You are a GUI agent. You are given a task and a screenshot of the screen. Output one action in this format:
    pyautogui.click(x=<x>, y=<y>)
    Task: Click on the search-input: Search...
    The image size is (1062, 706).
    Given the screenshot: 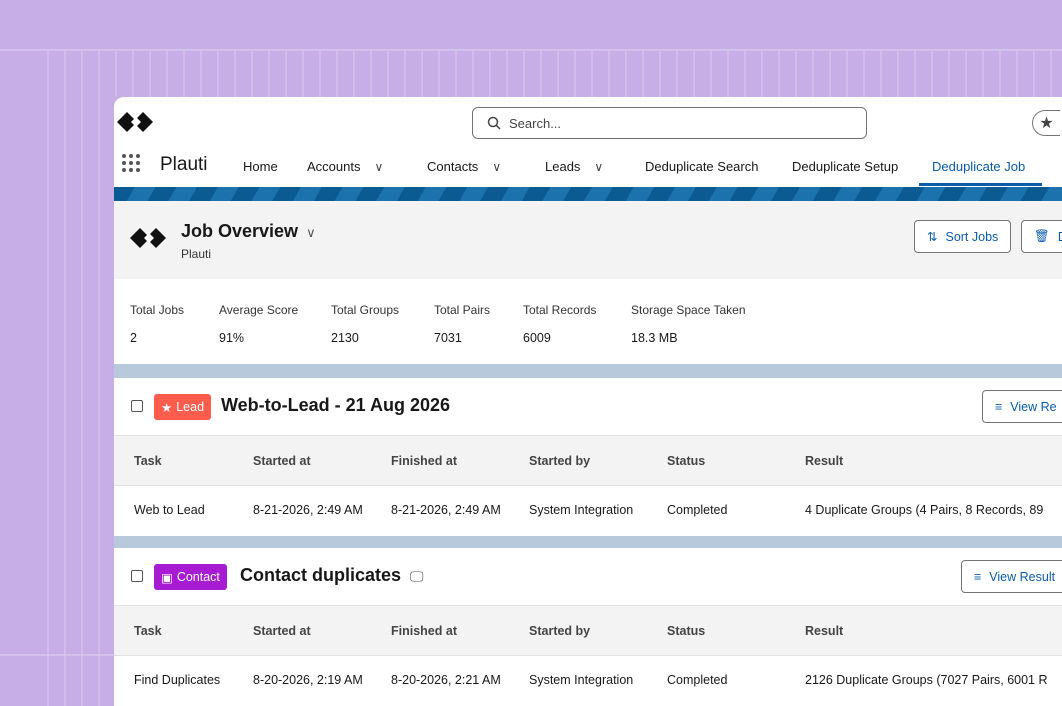 What is the action you would take?
    pyautogui.click(x=669, y=123)
    